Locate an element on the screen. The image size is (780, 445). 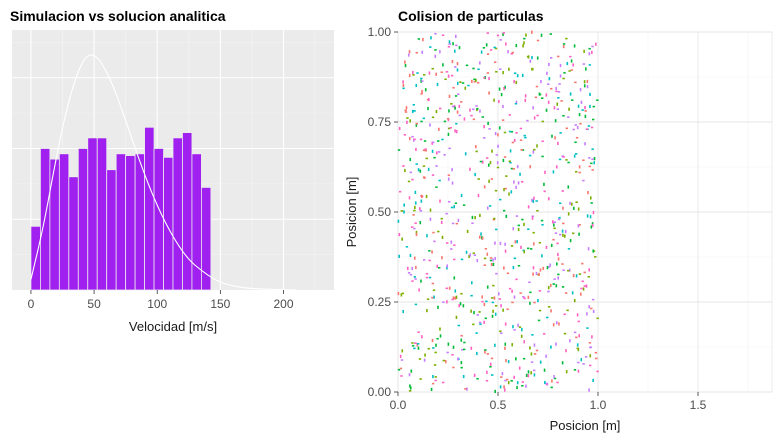
y-tick-label: 0.25 is located at coordinates (380, 302).